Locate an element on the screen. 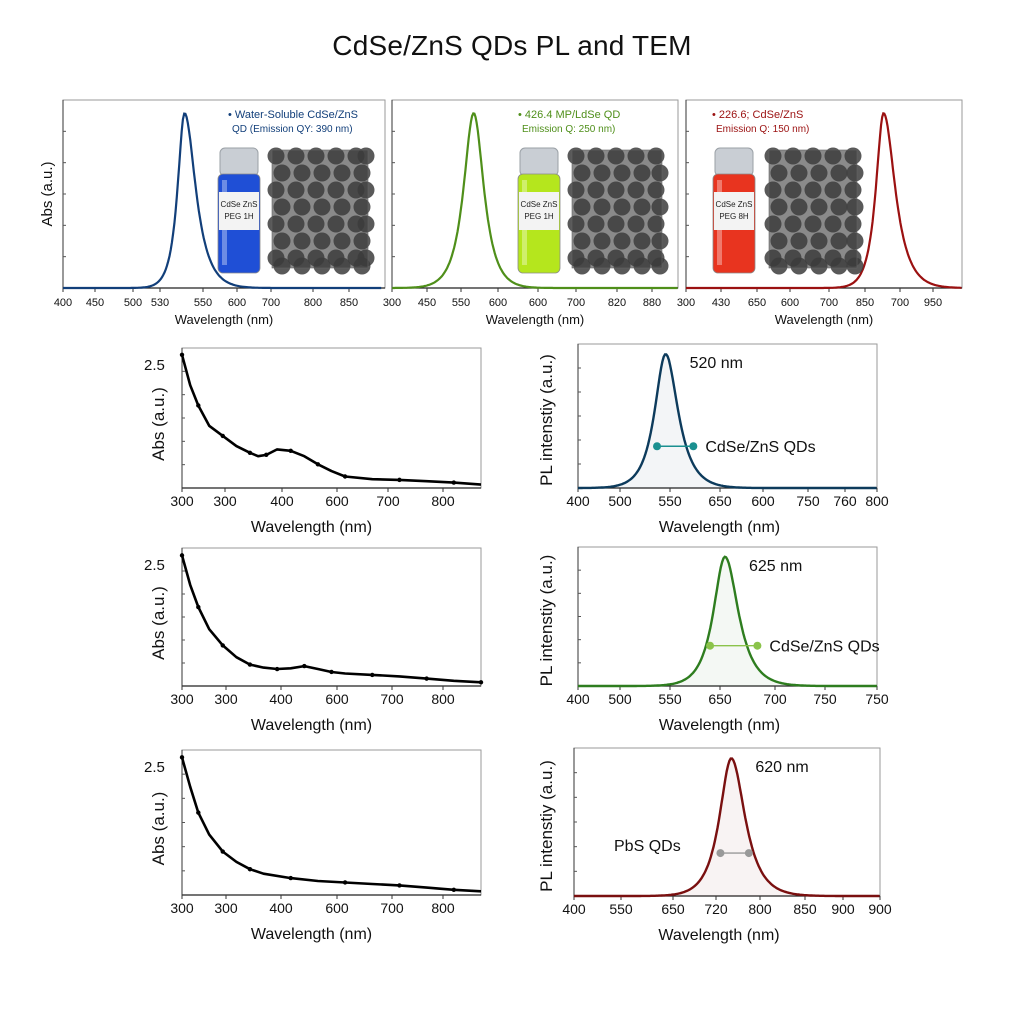  top-green-x-tick-label: 450 is located at coordinates (427, 303).